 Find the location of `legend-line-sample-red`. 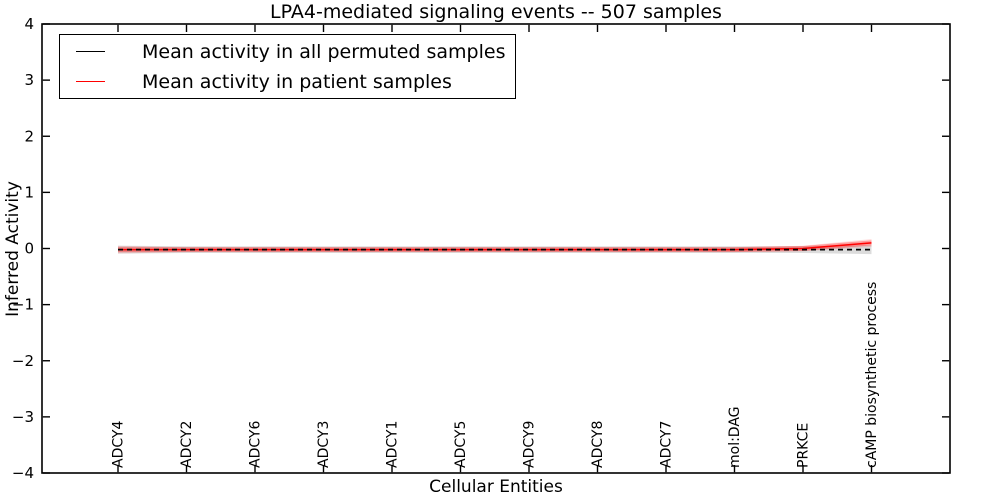

legend-line-sample-red is located at coordinates (90, 81).